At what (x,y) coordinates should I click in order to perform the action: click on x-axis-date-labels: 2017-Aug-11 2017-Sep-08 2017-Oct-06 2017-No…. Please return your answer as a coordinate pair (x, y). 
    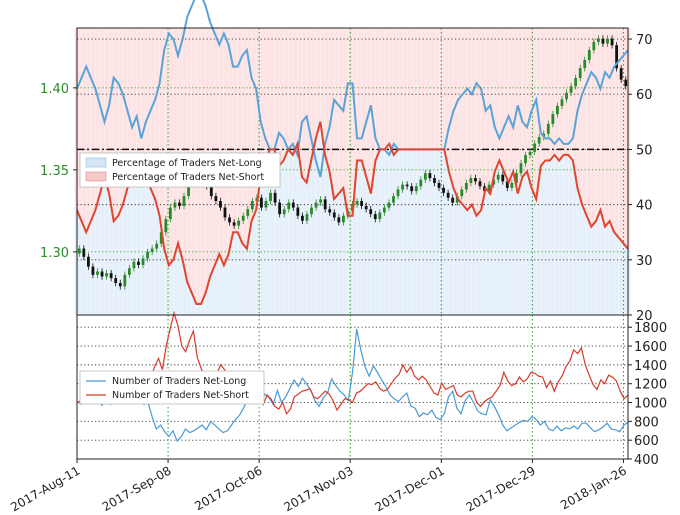
    Looking at the image, I should click on (318, 486).